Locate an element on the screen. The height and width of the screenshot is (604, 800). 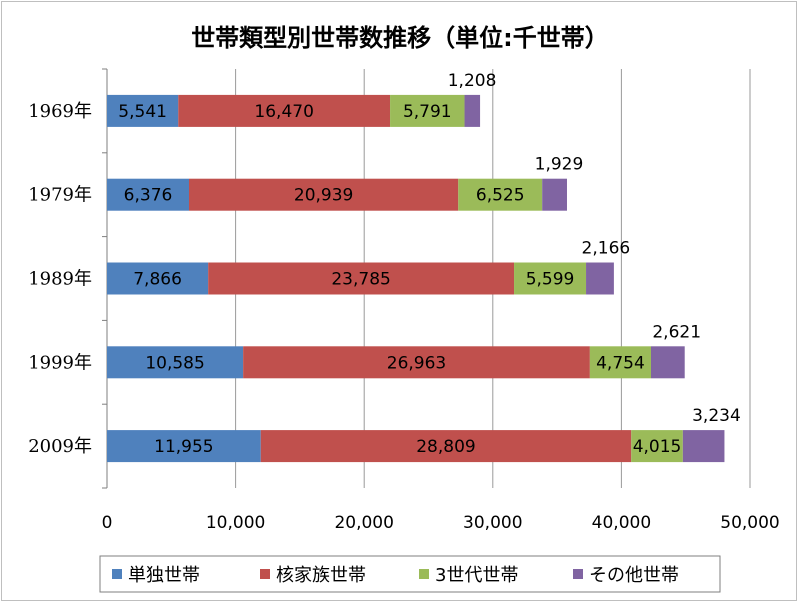
data-label: 23,785 is located at coordinates (360, 280).